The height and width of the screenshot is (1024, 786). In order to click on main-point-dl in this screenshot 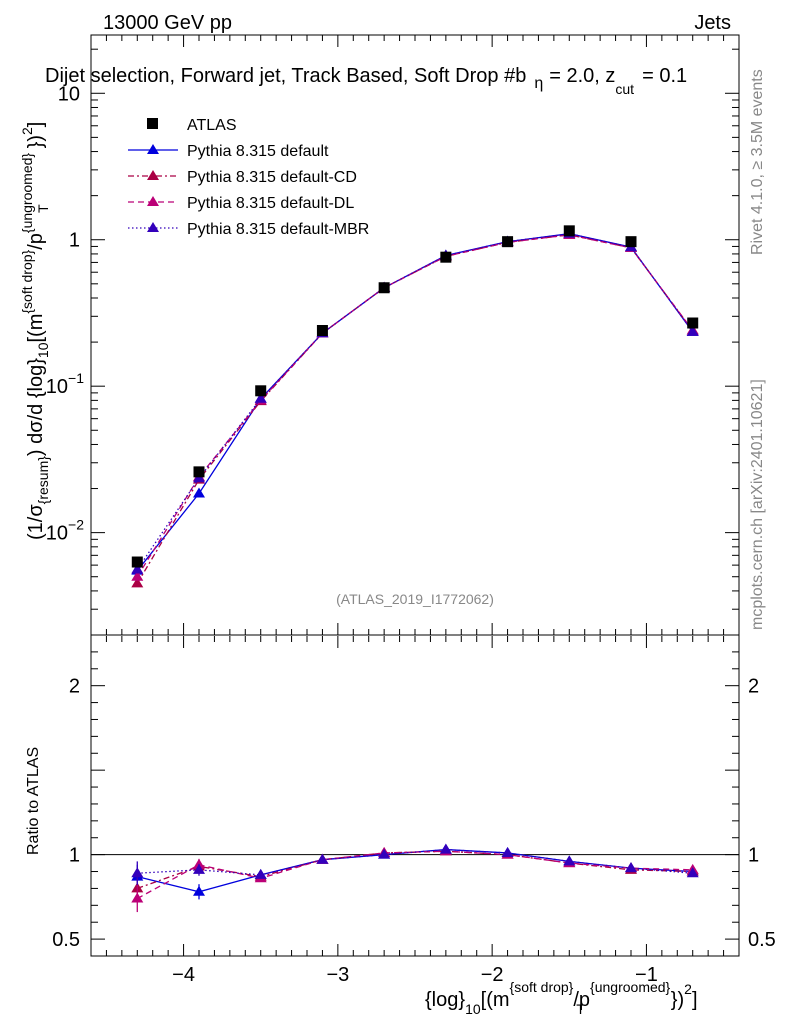, I will do `click(137, 575)`.